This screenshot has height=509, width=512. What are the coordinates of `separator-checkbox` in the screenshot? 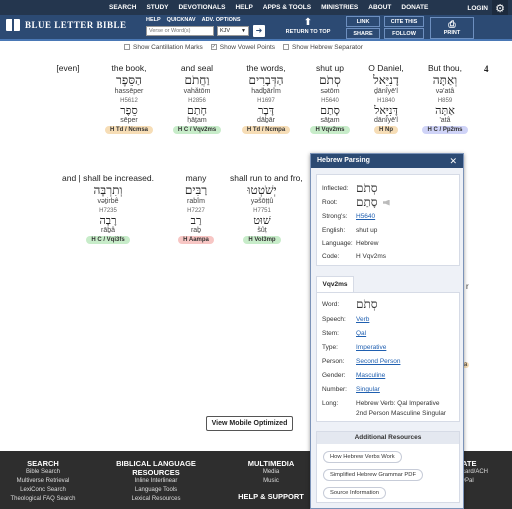 It's located at (286, 47).